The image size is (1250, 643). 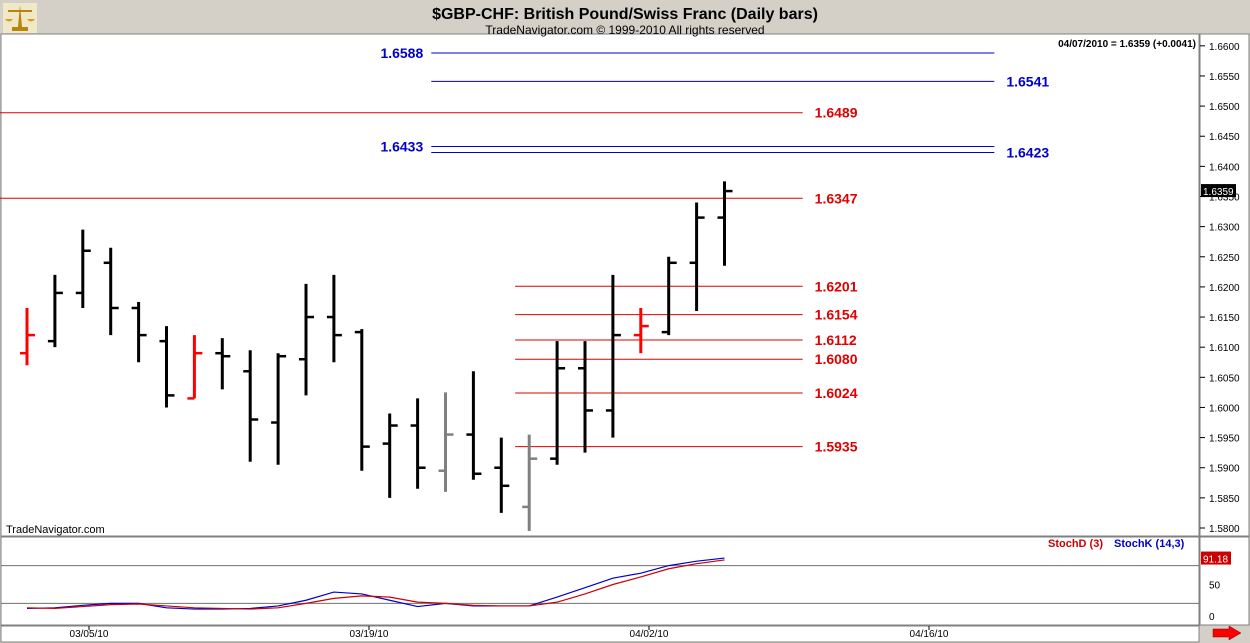 I want to click on level-label-1.6024: 1.6024, so click(x=836, y=393).